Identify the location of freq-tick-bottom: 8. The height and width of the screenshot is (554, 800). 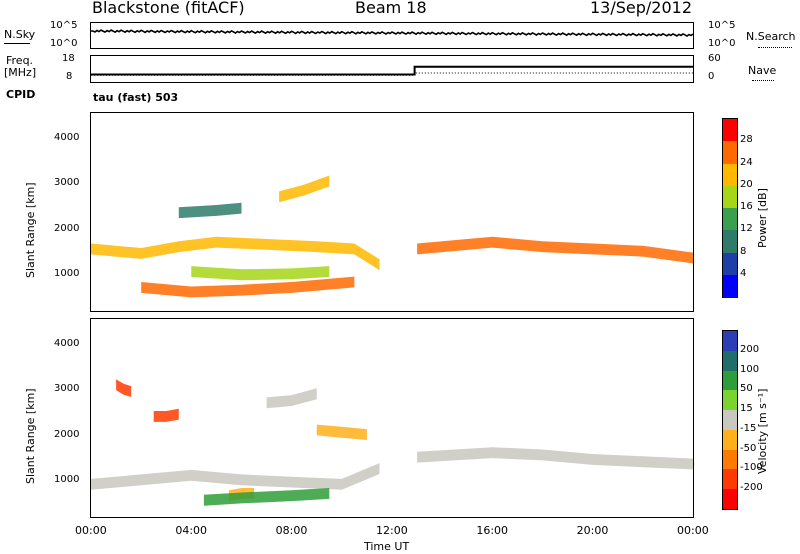
(69, 76).